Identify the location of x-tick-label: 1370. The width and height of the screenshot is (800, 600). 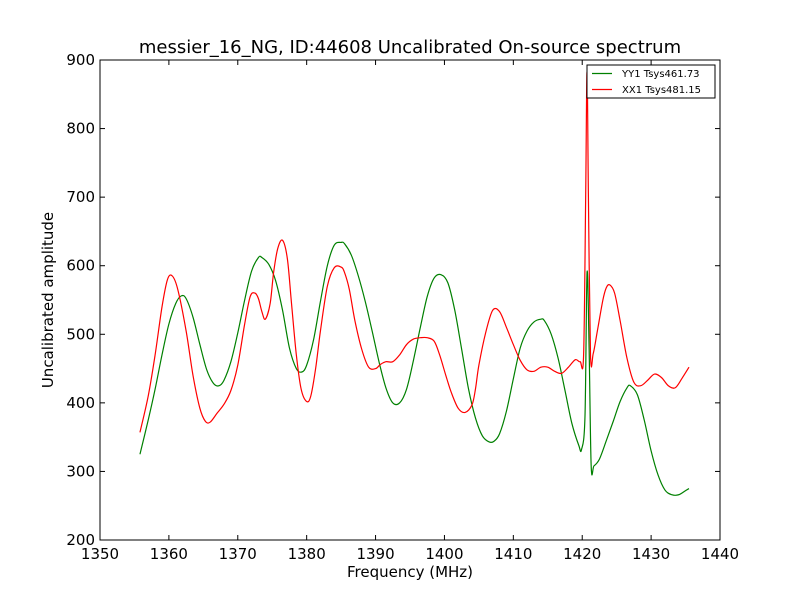
(238, 554).